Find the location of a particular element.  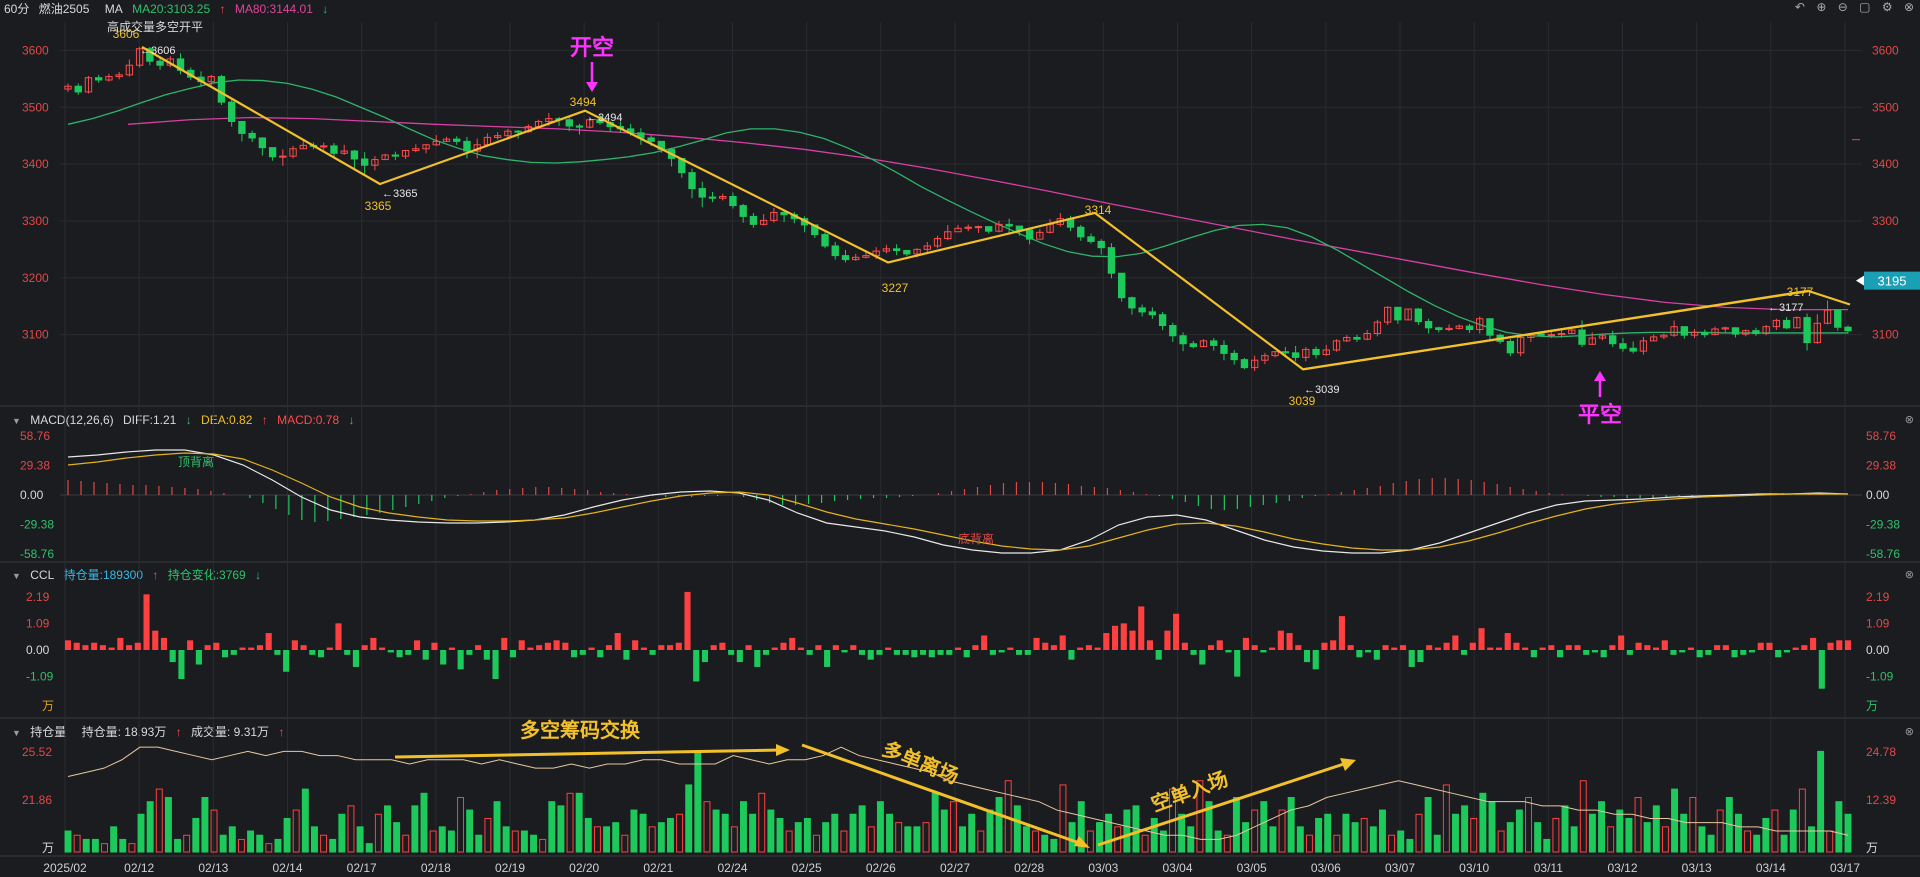

vol-oi: 持仓量: 18.93万 is located at coordinates (124, 732).